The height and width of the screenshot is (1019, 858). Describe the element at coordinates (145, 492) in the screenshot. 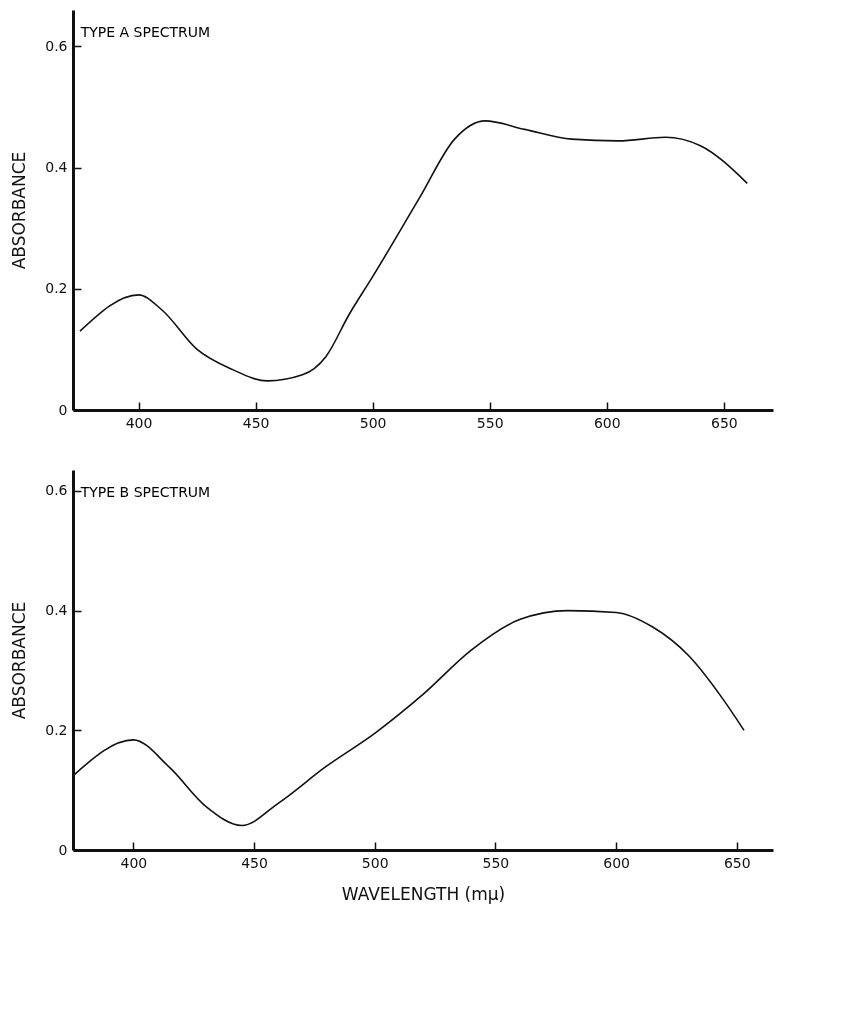

I see `text: TYPE B SPECTRUM` at that location.